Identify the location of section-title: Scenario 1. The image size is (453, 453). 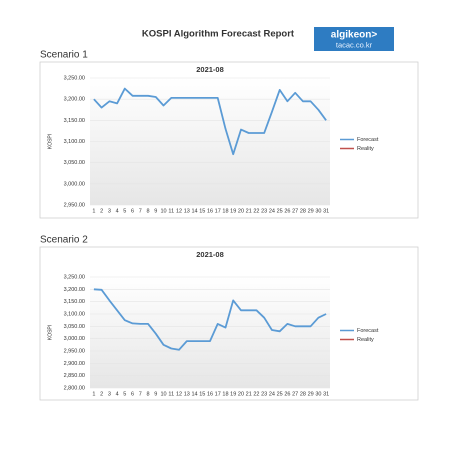
(64, 55).